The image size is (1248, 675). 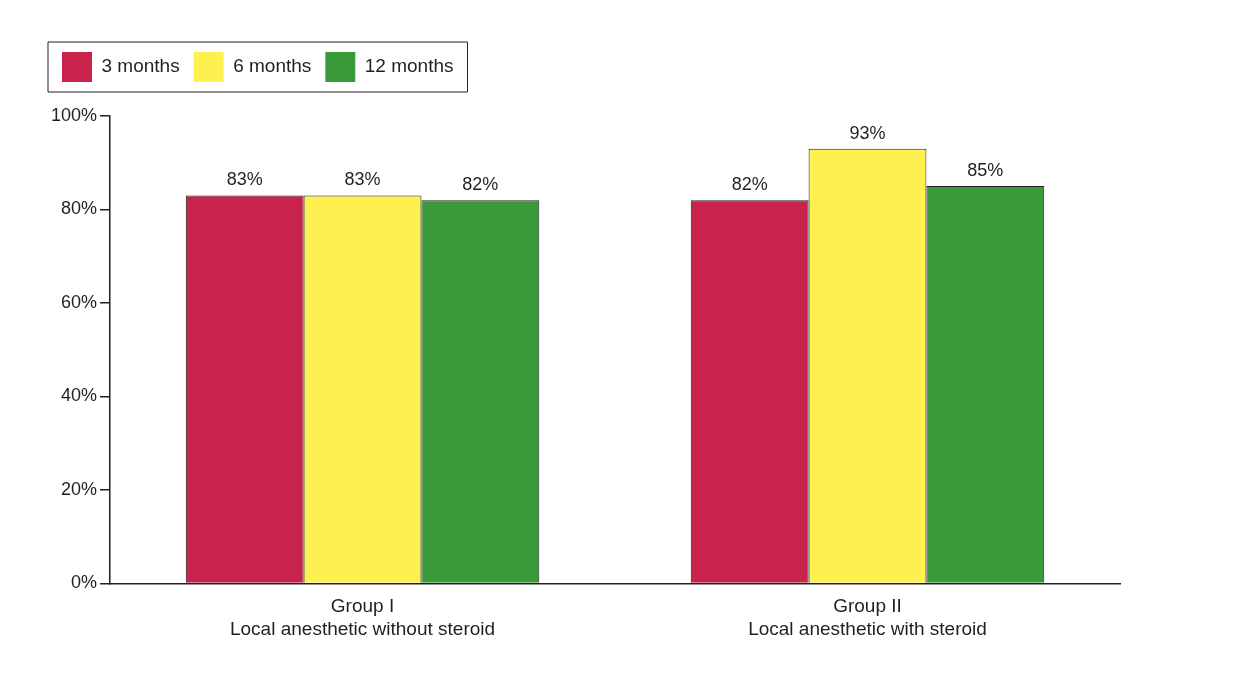 I want to click on legend-label: 12 months, so click(x=409, y=66).